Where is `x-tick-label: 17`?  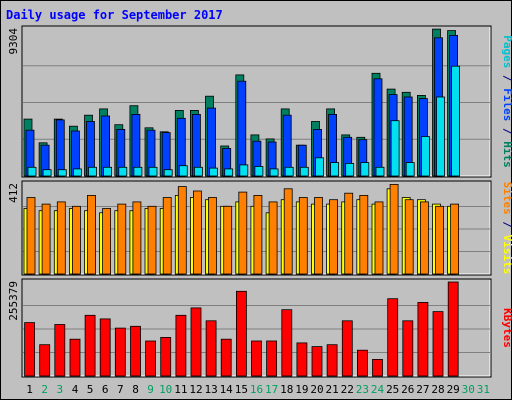 x-tick-label: 17 is located at coordinates (271, 389).